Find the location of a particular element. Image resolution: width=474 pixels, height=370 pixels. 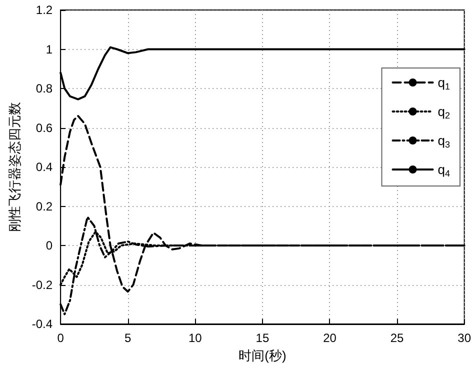

y-tick-label: 0.8 is located at coordinates (44, 89).